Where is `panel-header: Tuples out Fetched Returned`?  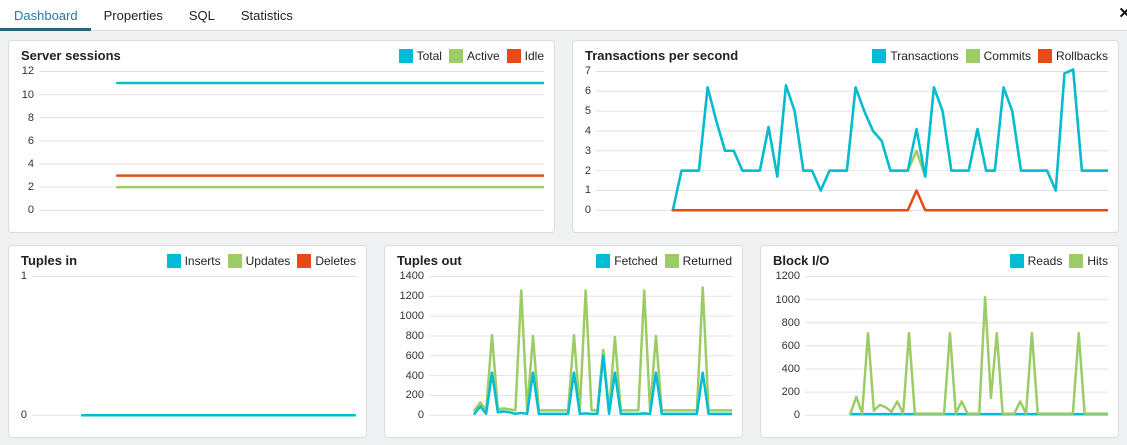
panel-header: Tuples out Fetched Returned is located at coordinates (563, 257).